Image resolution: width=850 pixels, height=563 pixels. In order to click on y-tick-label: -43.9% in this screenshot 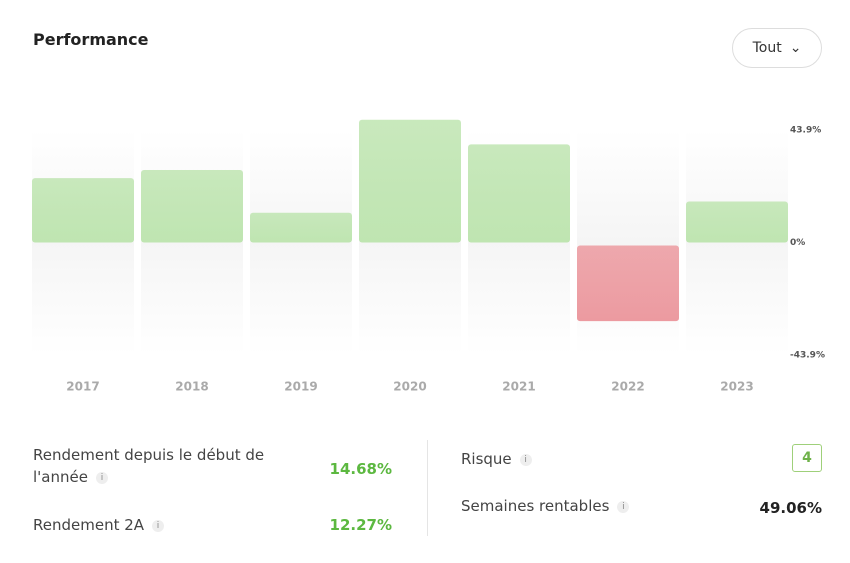, I will do `click(807, 356)`.